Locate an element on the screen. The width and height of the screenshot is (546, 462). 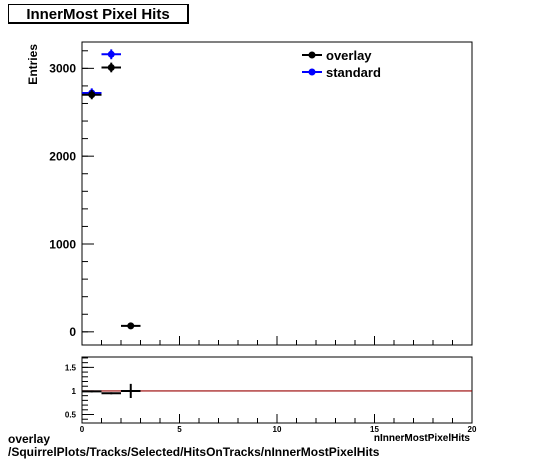
ratio-x-tick-label: 10 is located at coordinates (277, 429).